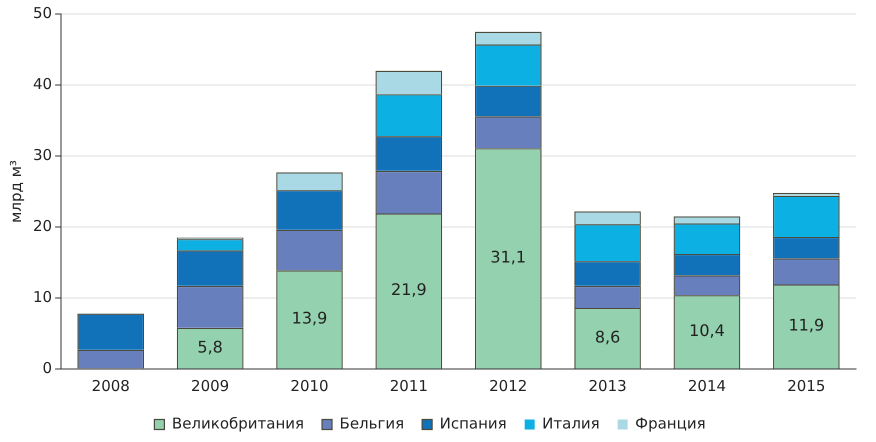  Describe the element at coordinates (111, 385) in the screenshot. I see `x-tick-label: 2008` at that location.